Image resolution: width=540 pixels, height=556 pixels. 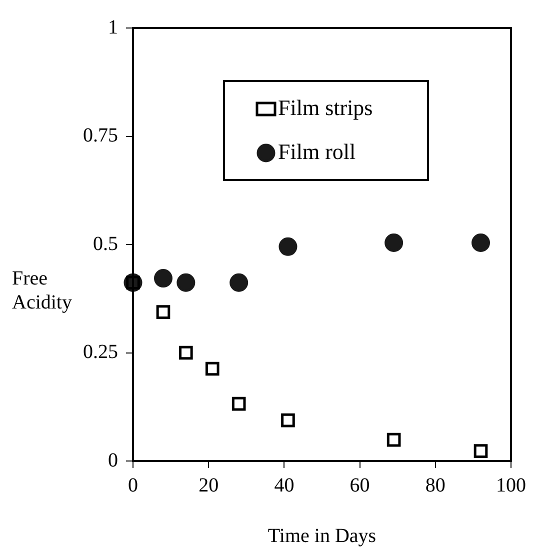 I want to click on y-tick-label: 0, so click(x=113, y=460).